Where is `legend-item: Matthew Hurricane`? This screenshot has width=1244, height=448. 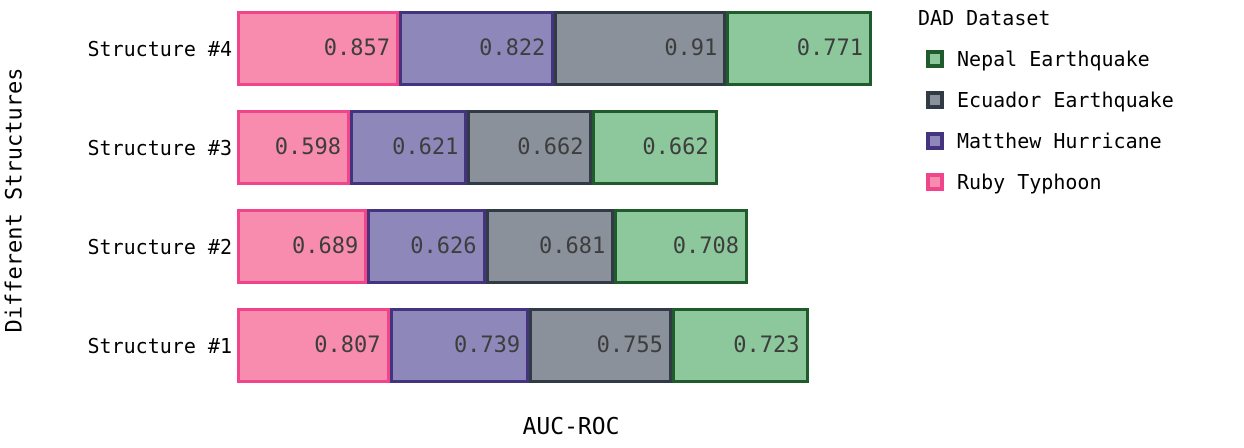
legend-item: Matthew Hurricane is located at coordinates (1050, 141).